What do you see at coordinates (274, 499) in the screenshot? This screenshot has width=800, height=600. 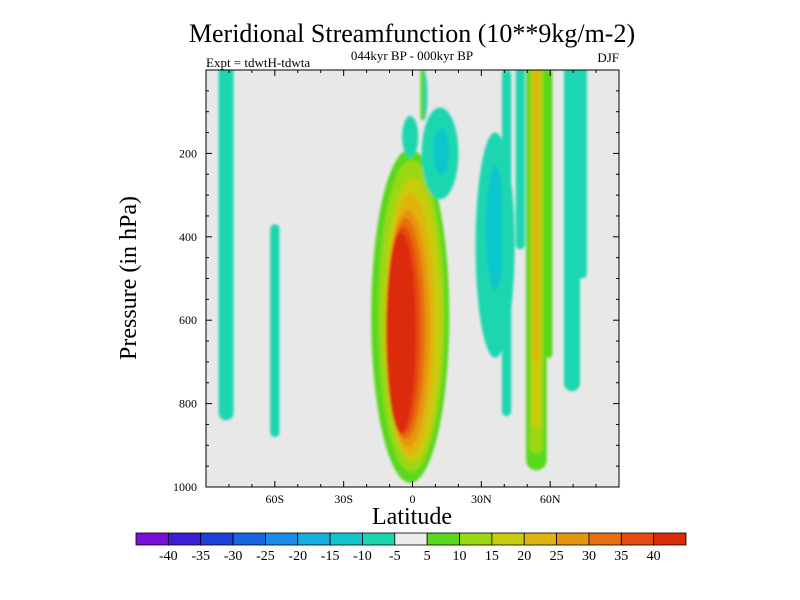 I see `x-tick-label: 60S` at bounding box center [274, 499].